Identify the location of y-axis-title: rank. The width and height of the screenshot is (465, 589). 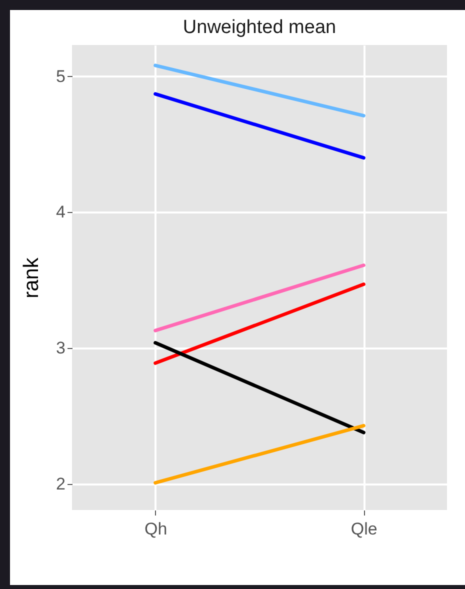
(32, 277).